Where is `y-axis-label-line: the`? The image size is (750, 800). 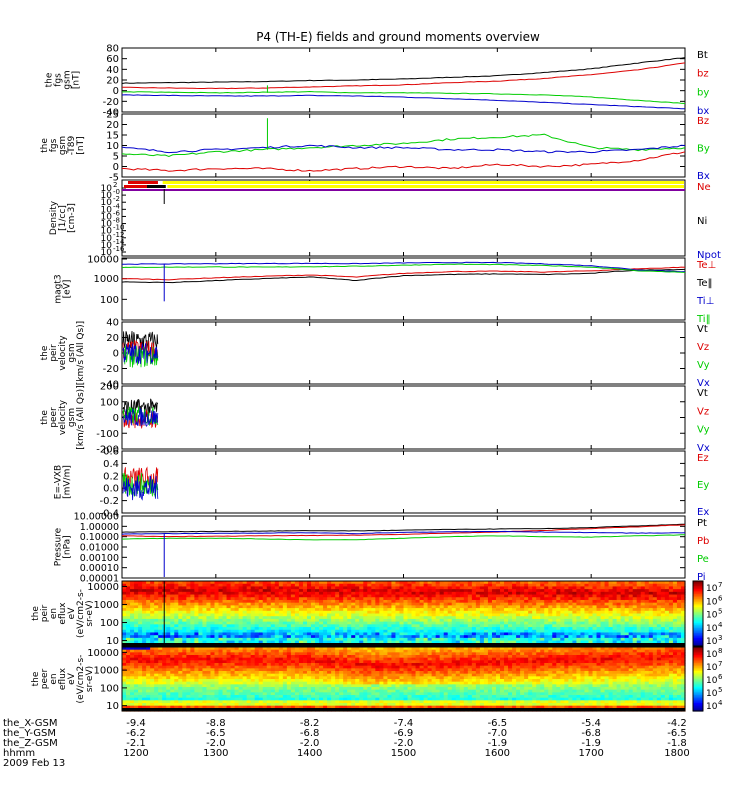 y-axis-label-line: the is located at coordinates (45, 145).